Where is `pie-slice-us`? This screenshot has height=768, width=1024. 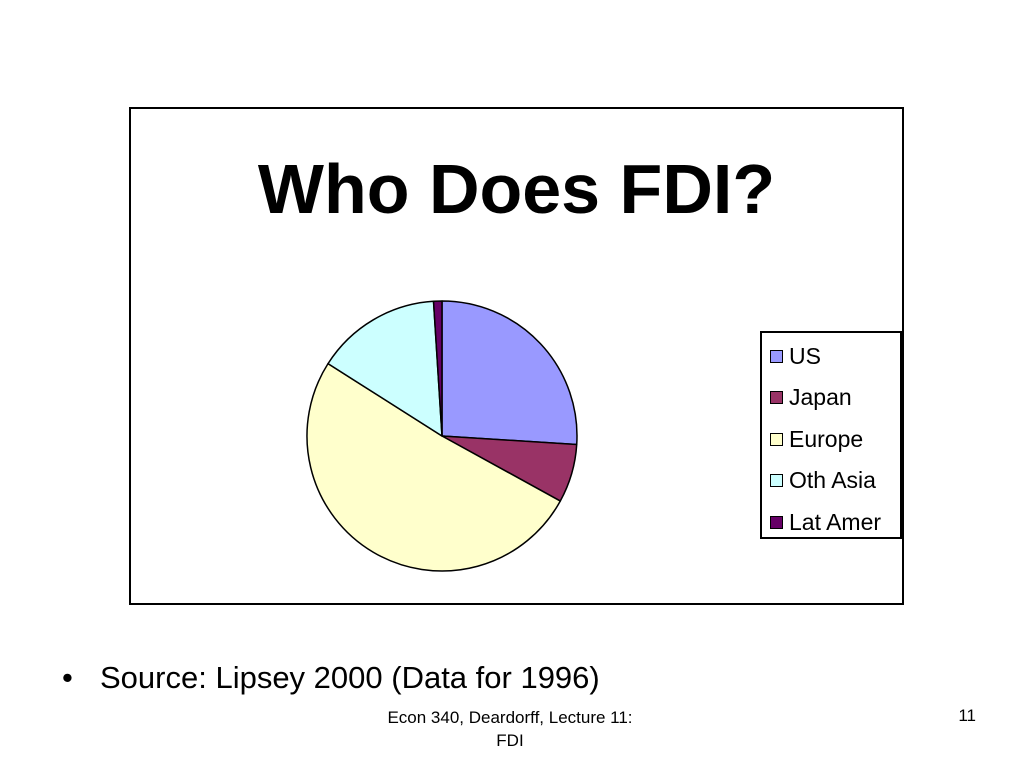 pie-slice-us is located at coordinates (509, 373).